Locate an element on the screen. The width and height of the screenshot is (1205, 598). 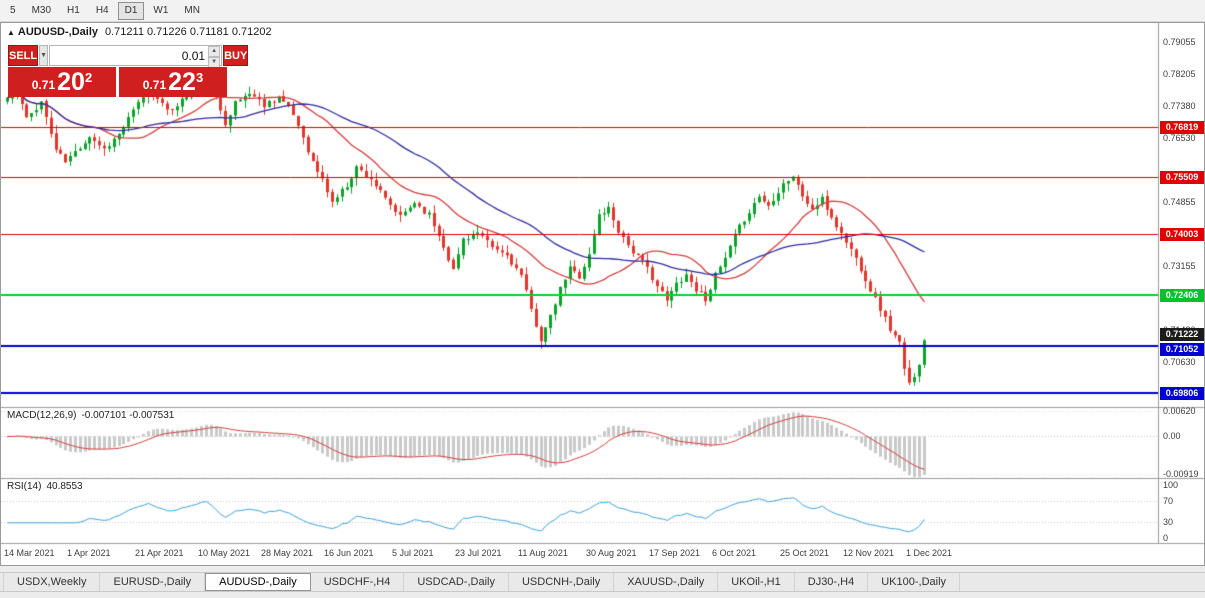
price-axis-tick: 0.77380 is located at coordinates (1179, 105).